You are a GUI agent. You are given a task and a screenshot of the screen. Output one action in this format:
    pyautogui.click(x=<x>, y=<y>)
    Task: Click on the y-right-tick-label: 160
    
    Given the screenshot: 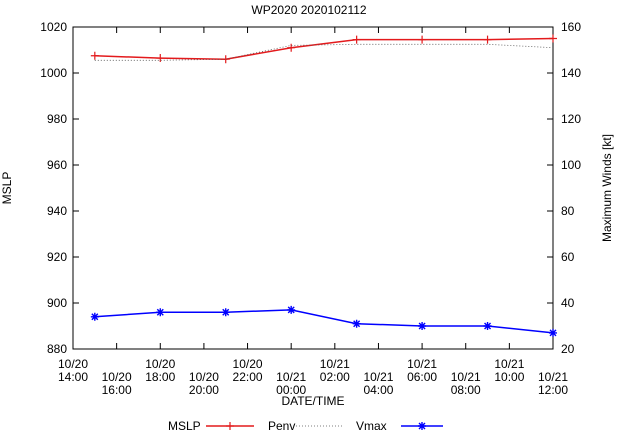 What is the action you would take?
    pyautogui.click(x=571, y=27)
    